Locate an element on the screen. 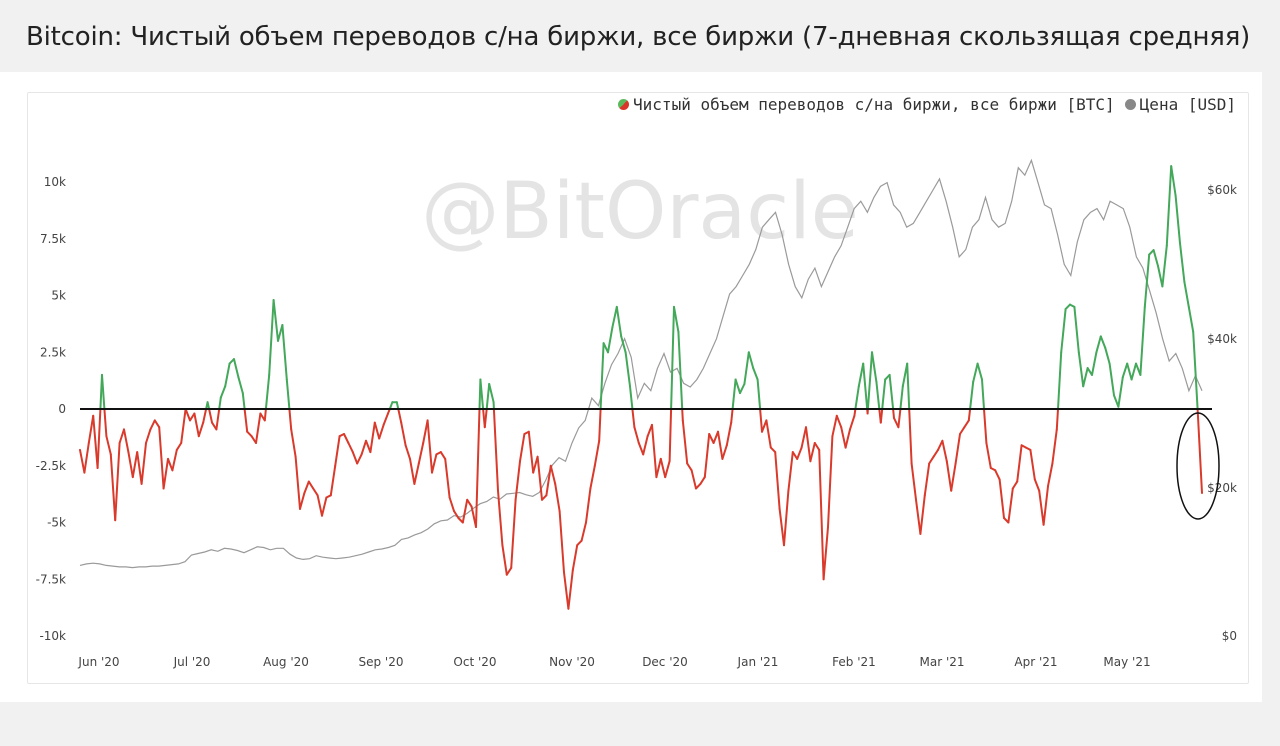 The width and height of the screenshot is (1280, 746). y-left-tick: 0 is located at coordinates (62, 409).